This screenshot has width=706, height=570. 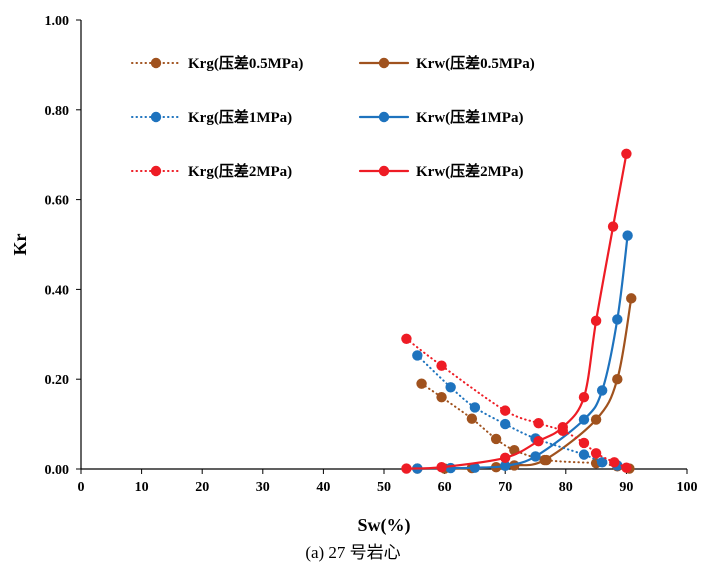 I want to click on legend-item: Krw(压差0.5MPa), so click(x=446, y=63).